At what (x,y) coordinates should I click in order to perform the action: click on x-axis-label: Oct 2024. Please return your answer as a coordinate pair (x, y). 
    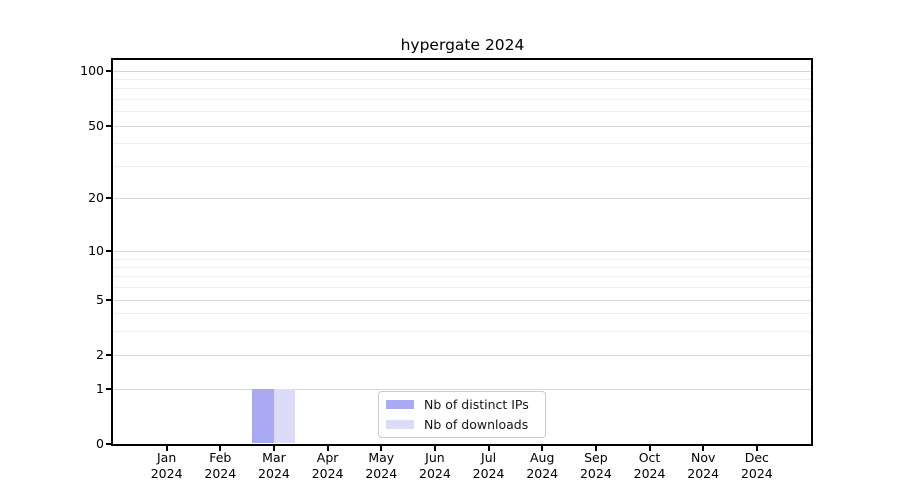
    Looking at the image, I should click on (650, 466).